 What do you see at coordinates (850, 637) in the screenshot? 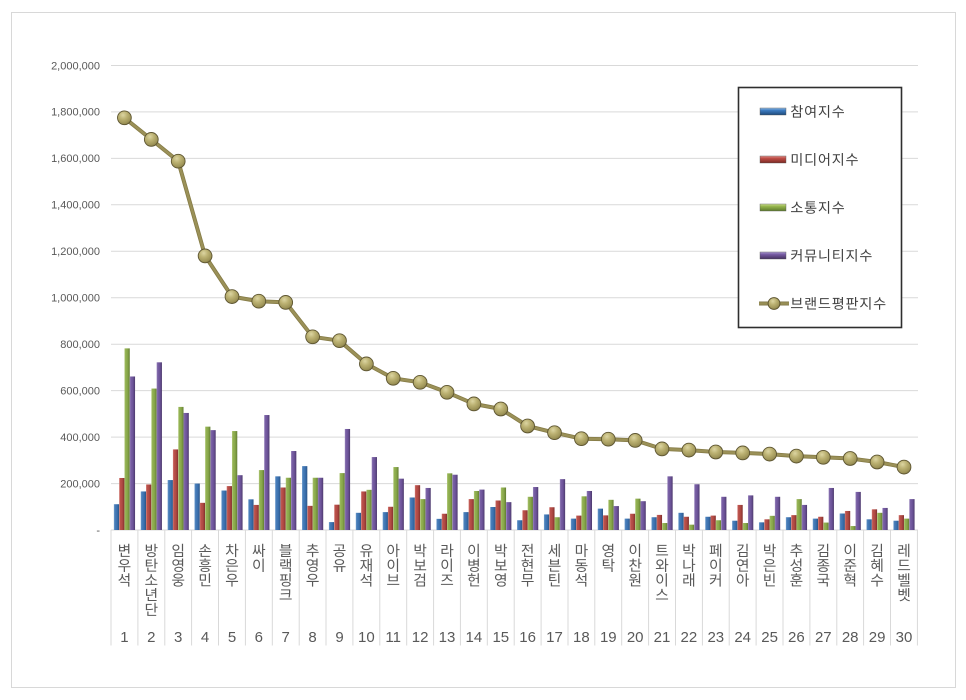
I see `svg-text: 28` at bounding box center [850, 637].